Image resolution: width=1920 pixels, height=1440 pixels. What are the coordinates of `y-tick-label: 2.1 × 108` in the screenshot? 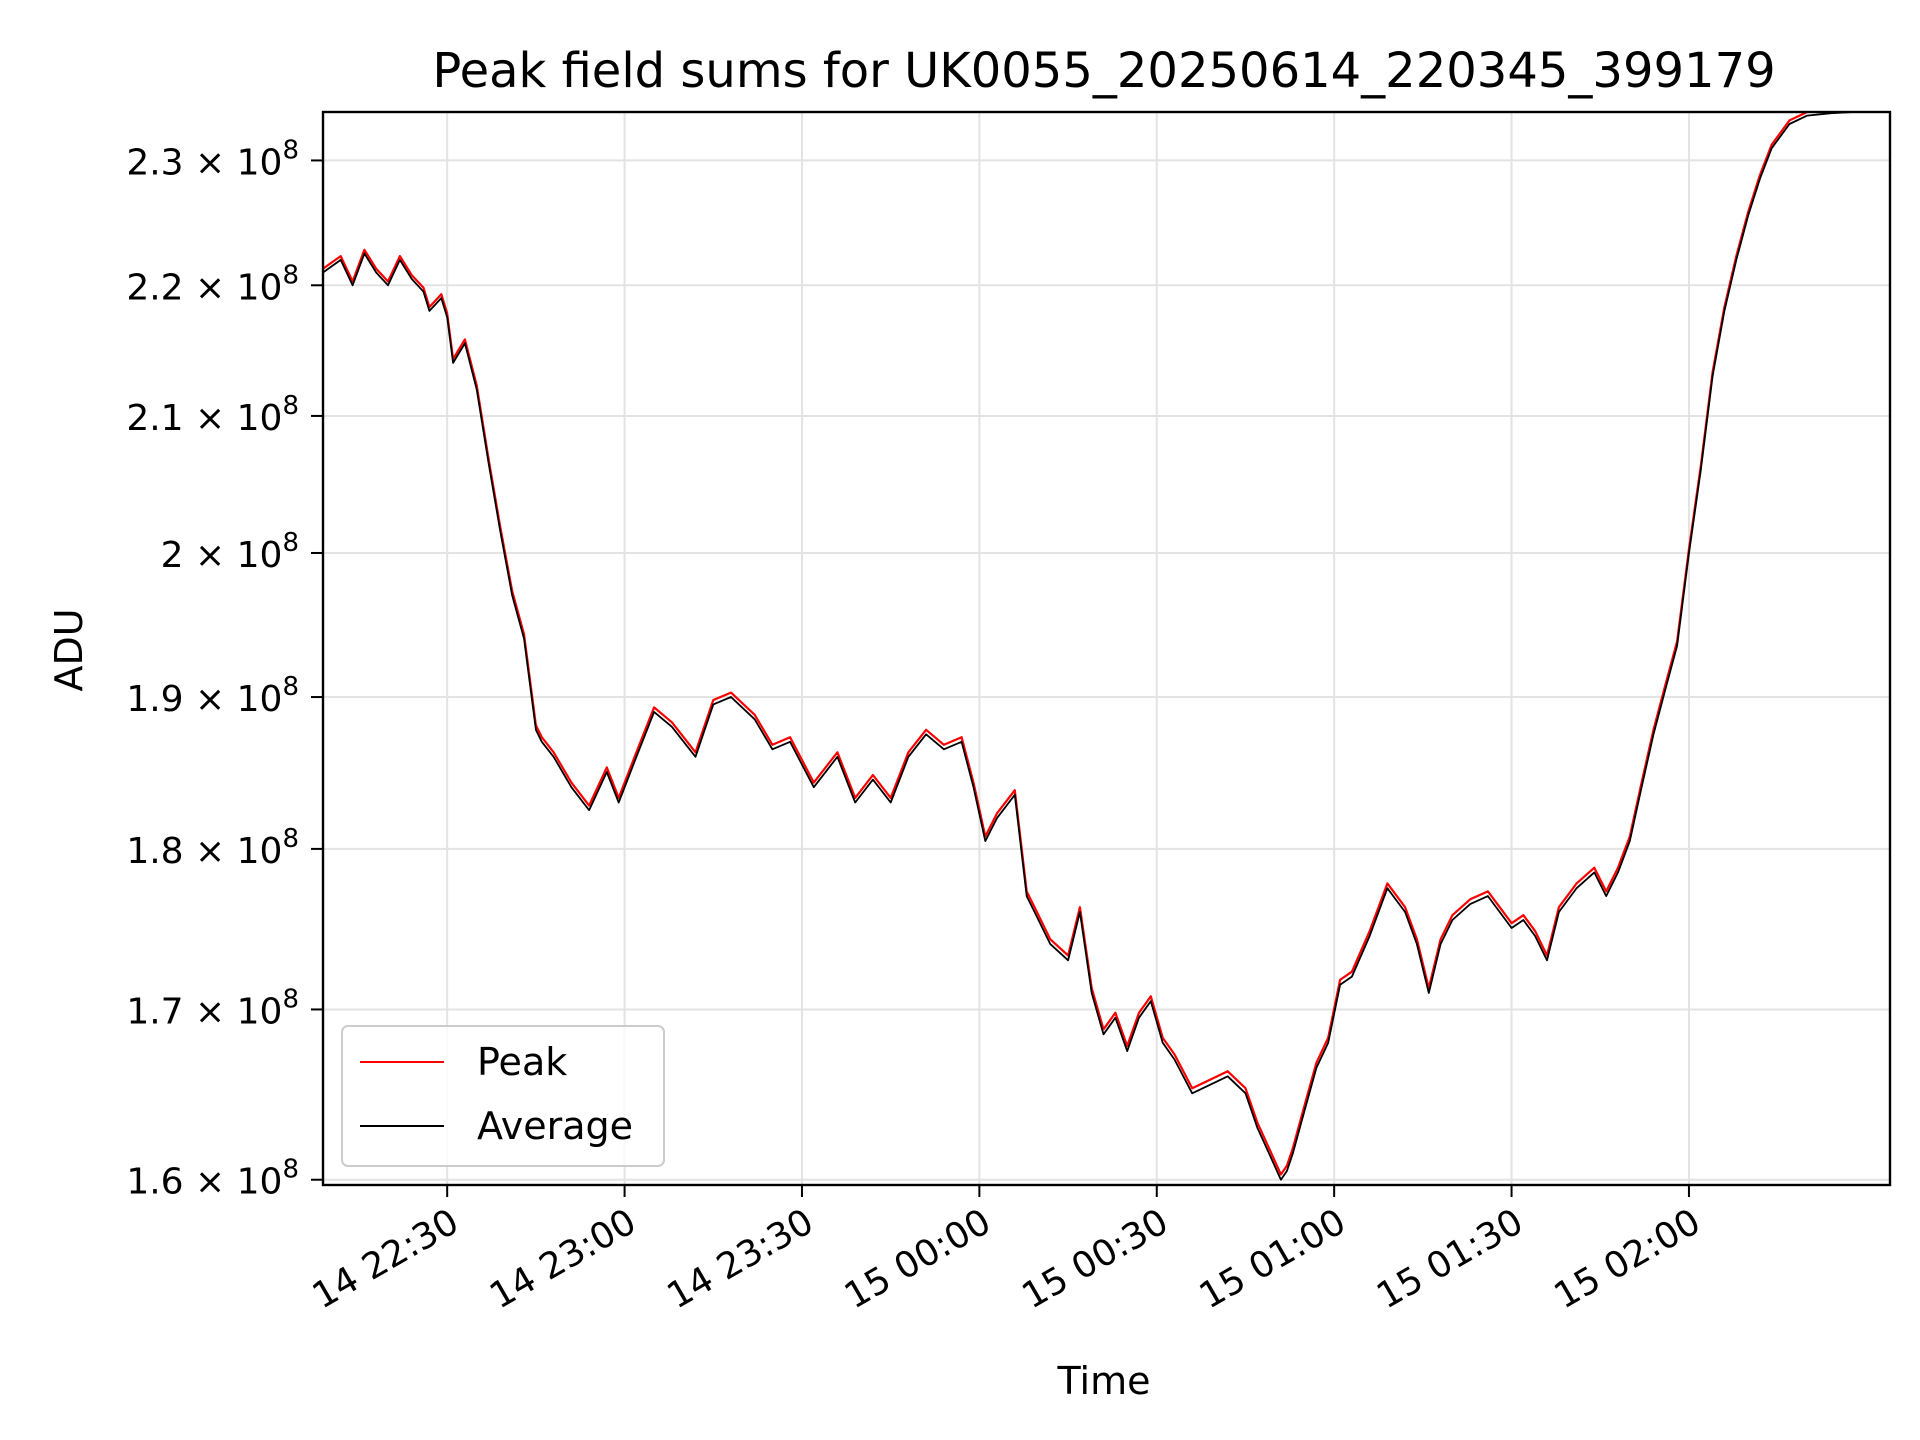 It's located at (212, 415).